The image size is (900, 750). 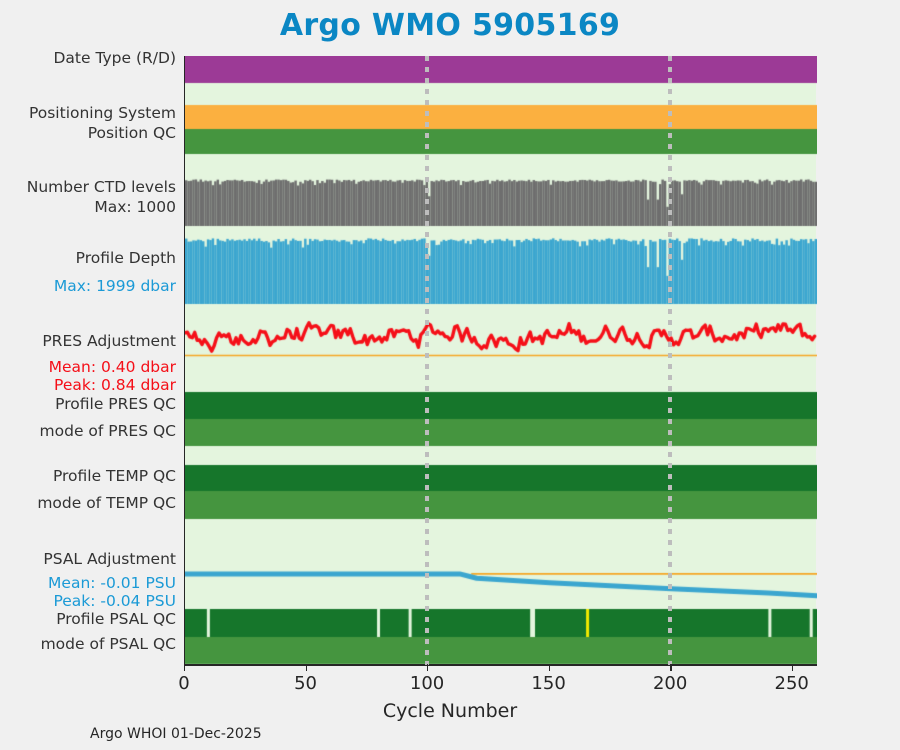 I want to click on x-tick-label-0: 0, so click(x=184, y=683).